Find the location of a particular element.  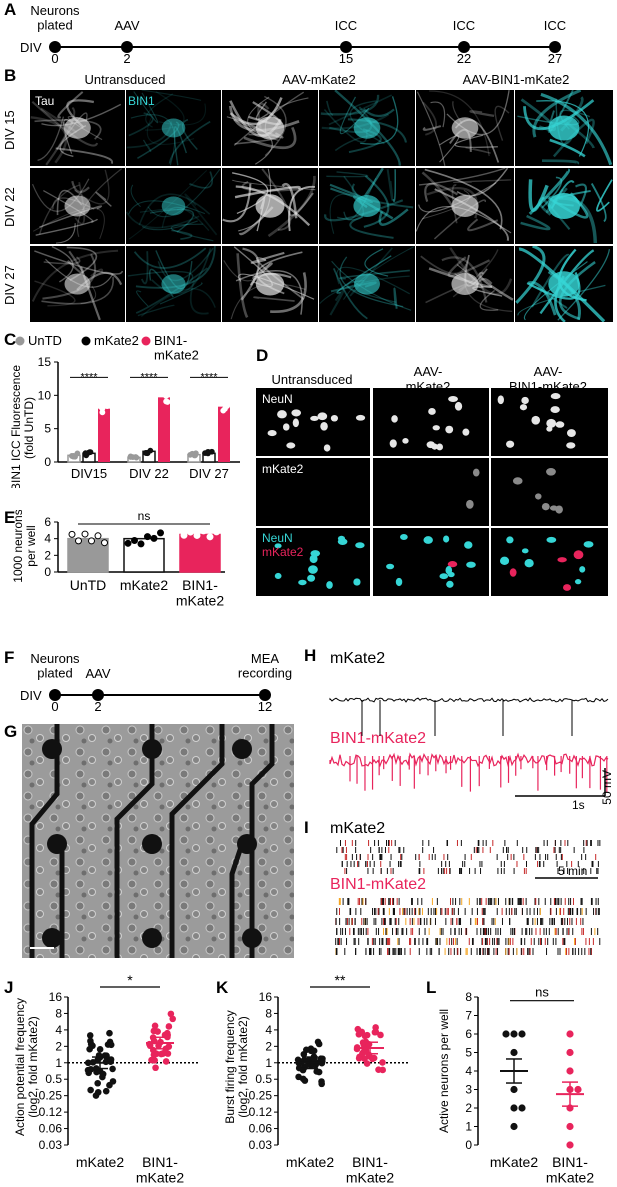

sig-label: ns is located at coordinates (542, 992).